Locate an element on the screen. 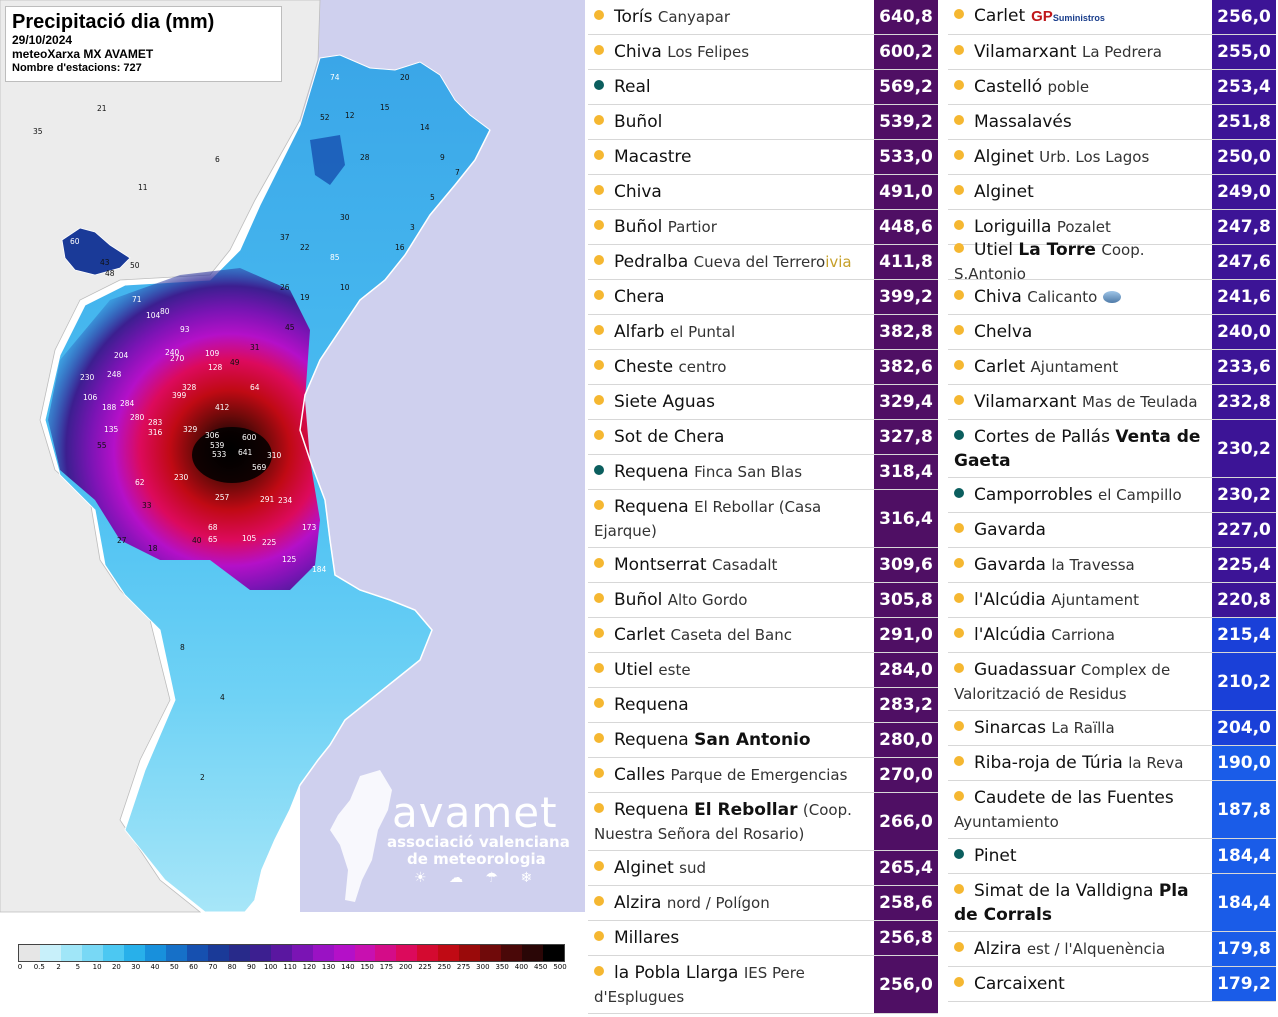  ranking-row: Real 569,2 is located at coordinates (763, 87).